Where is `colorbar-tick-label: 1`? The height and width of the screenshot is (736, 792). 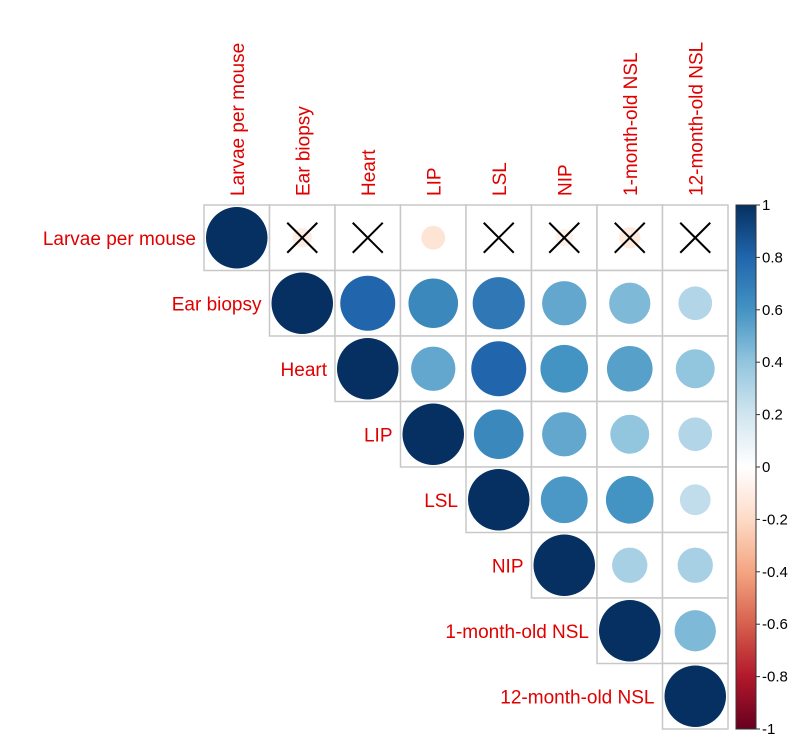 colorbar-tick-label: 1 is located at coordinates (766, 205).